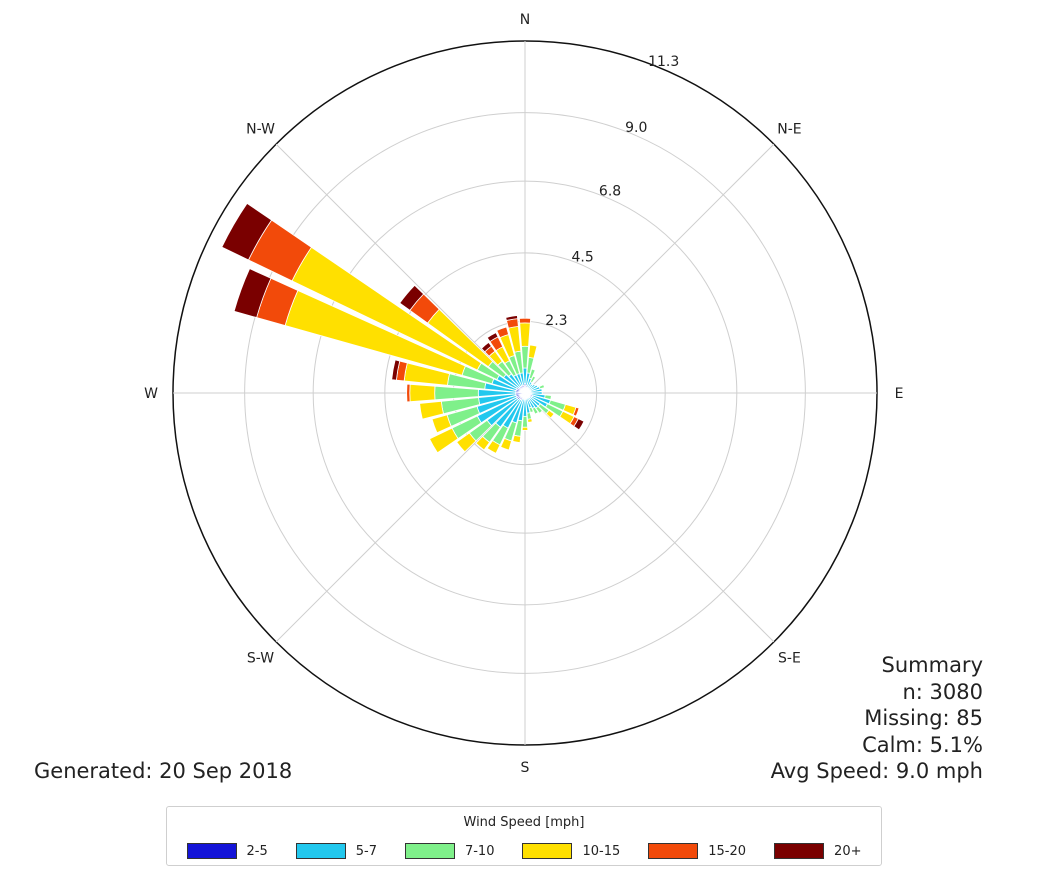  Describe the element at coordinates (525, 768) in the screenshot. I see `direction-label: S` at that location.